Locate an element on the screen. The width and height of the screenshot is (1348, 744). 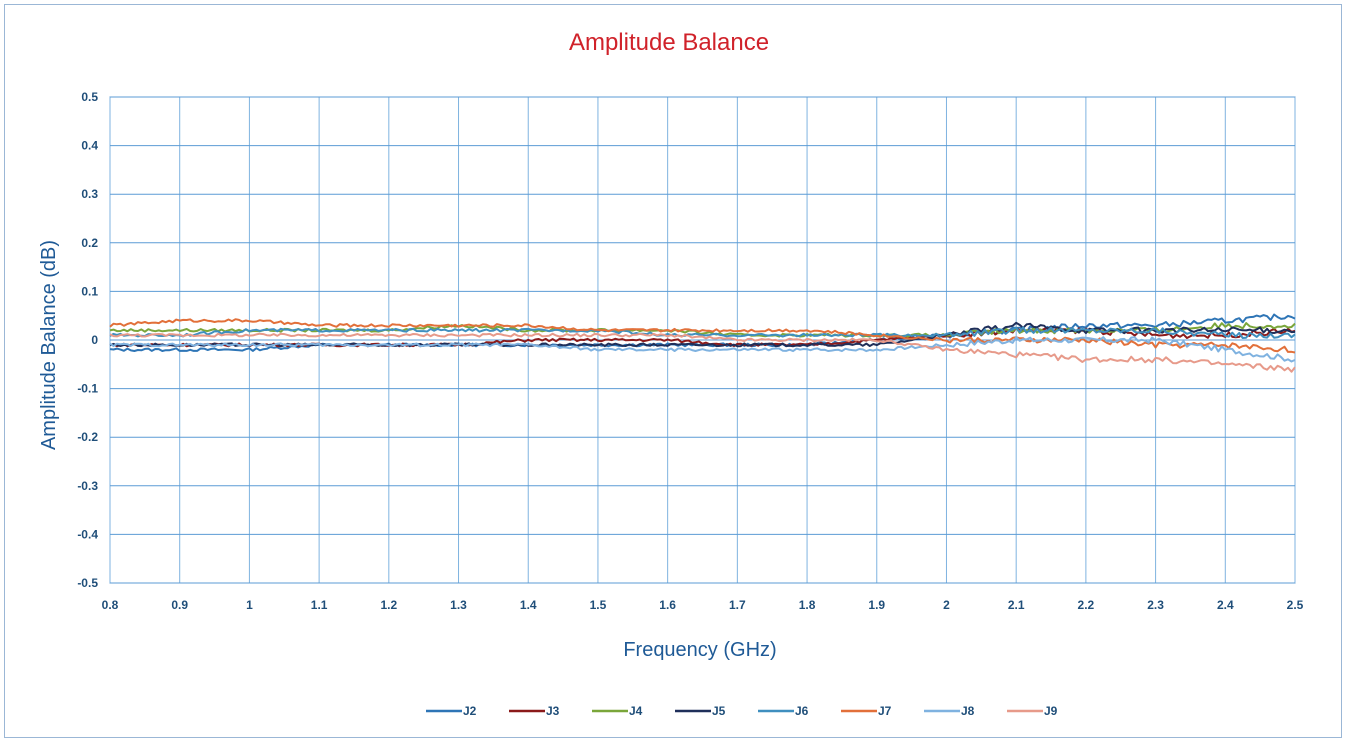
x-tick-label: 2 is located at coordinates (946, 605).